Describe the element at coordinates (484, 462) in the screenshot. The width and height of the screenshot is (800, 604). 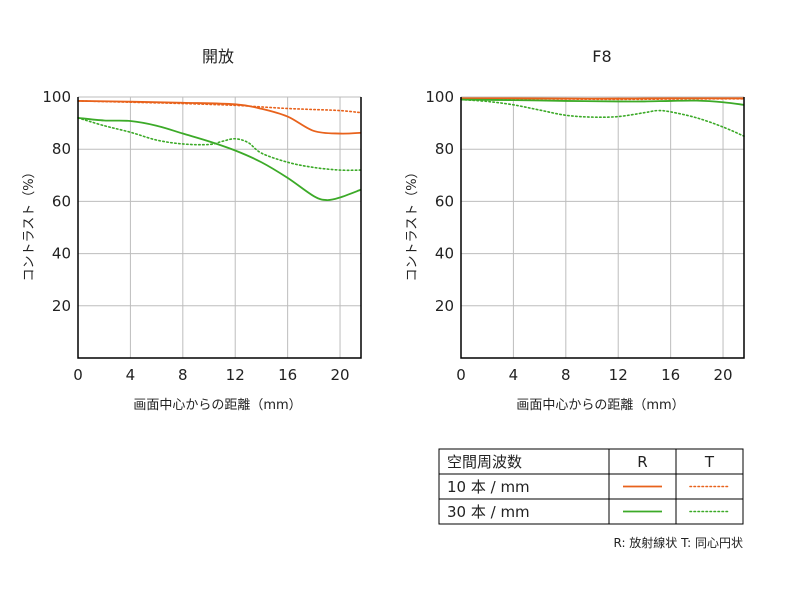
I see `legend-header: 空間周波数` at that location.